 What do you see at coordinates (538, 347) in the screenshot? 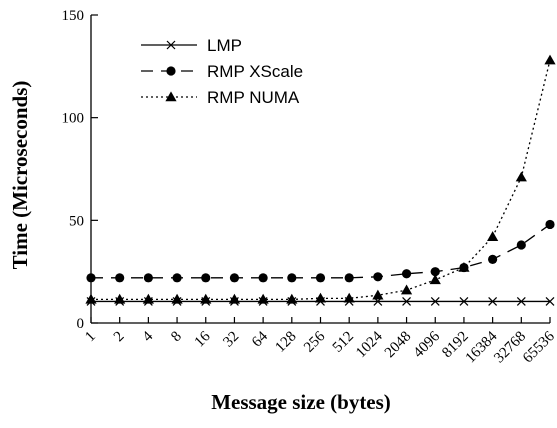
I see `x-tick-label: 65536` at bounding box center [538, 347].